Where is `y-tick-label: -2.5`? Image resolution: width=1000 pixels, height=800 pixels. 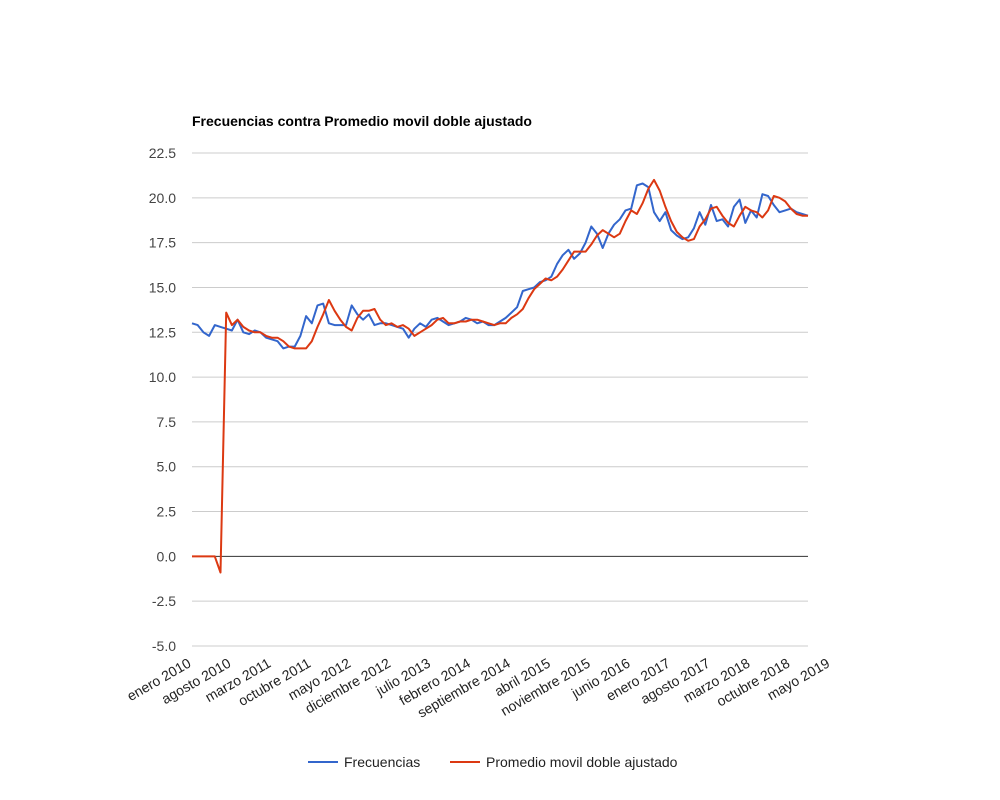
y-tick-label: -2.5 is located at coordinates (164, 601).